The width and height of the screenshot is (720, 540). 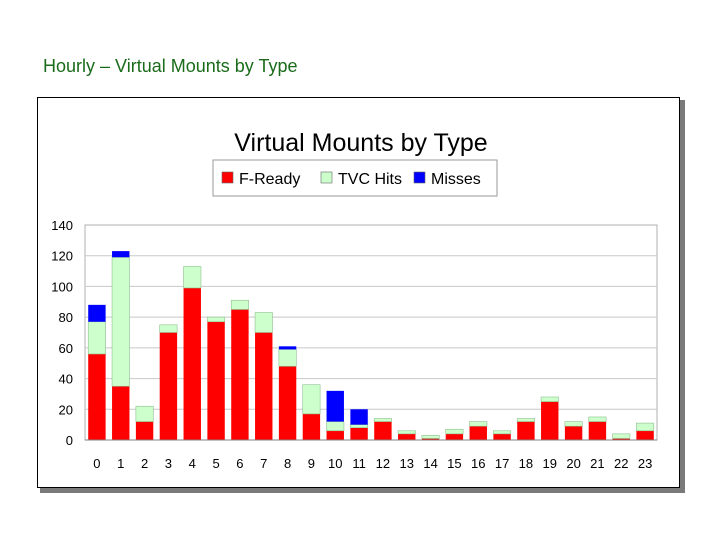 I want to click on y-tick-label: 0, so click(x=69, y=440).